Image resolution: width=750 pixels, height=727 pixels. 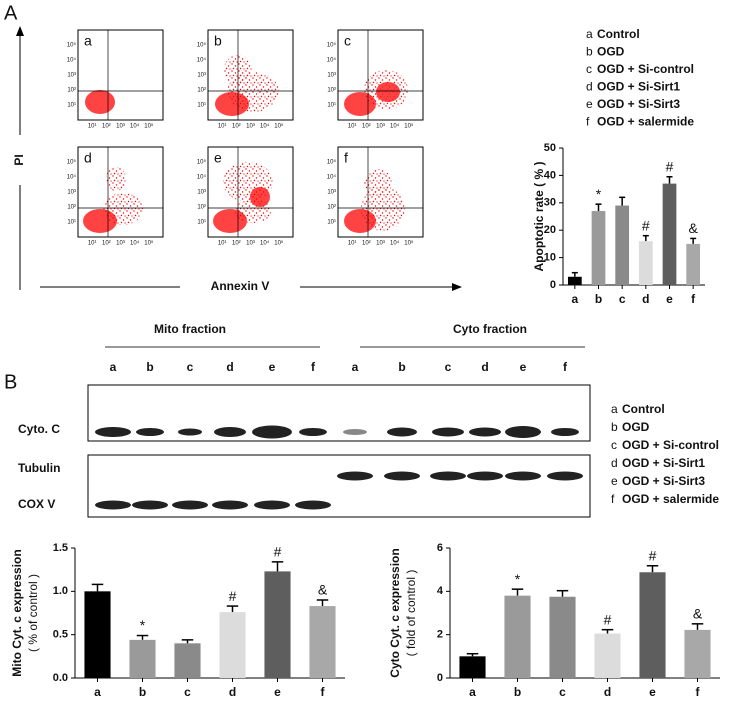 What do you see at coordinates (39, 468) in the screenshot?
I see `blot-row-label: Tubulin` at bounding box center [39, 468].